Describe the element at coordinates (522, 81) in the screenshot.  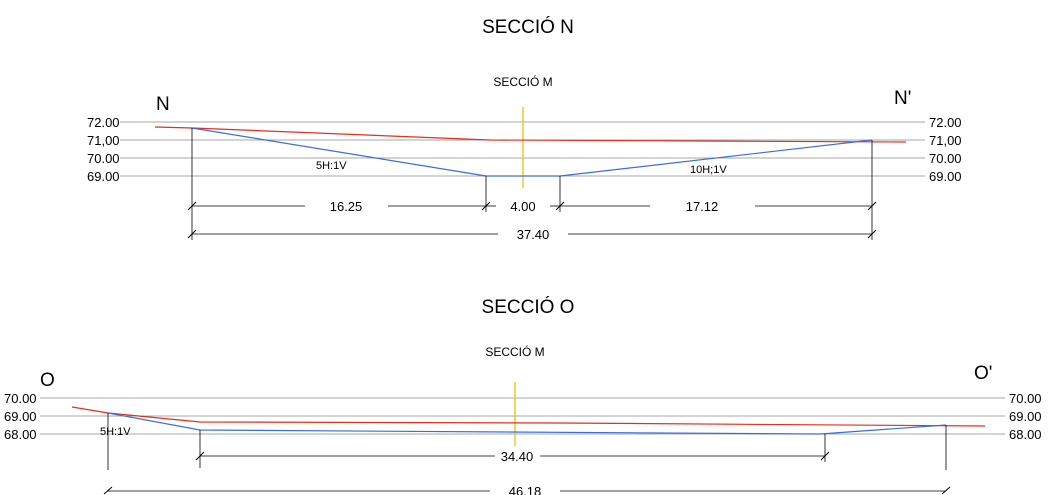
I see `section-n-axis-label: SECCIÓ M` at that location.